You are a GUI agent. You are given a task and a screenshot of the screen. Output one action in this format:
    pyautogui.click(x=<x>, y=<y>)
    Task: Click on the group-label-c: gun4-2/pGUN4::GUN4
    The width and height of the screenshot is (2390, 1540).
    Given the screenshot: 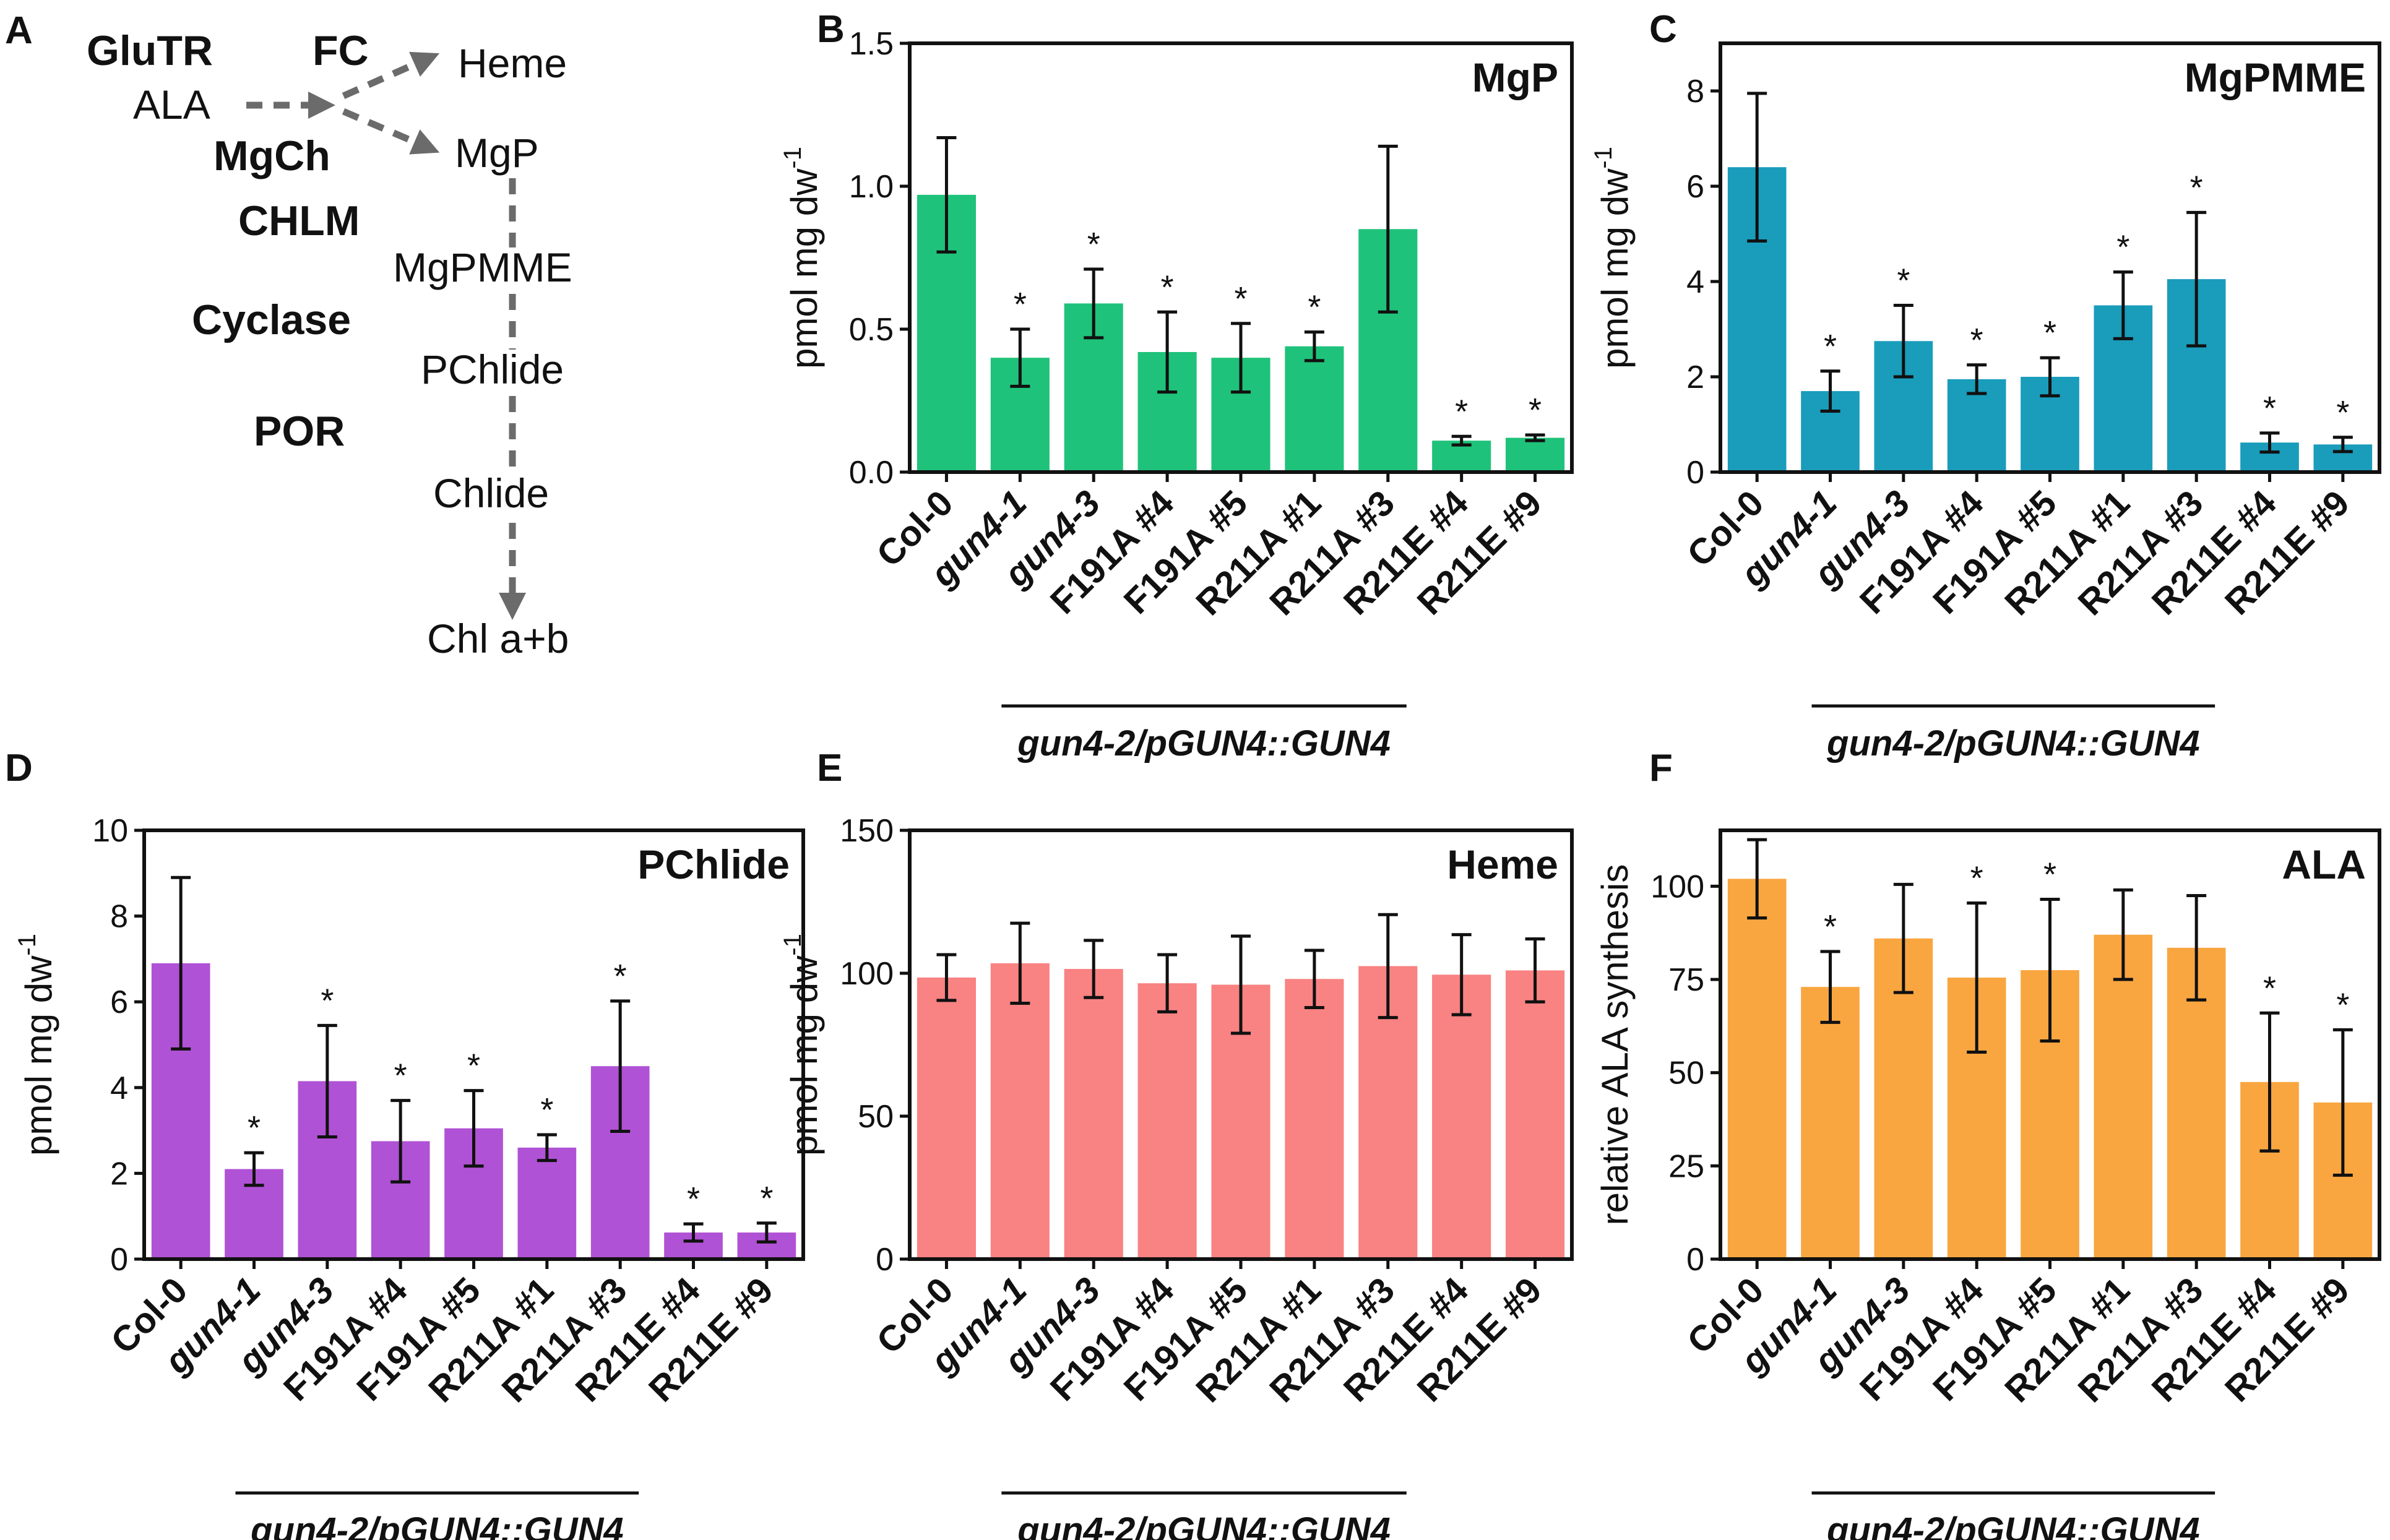 What is the action you would take?
    pyautogui.click(x=2013, y=743)
    